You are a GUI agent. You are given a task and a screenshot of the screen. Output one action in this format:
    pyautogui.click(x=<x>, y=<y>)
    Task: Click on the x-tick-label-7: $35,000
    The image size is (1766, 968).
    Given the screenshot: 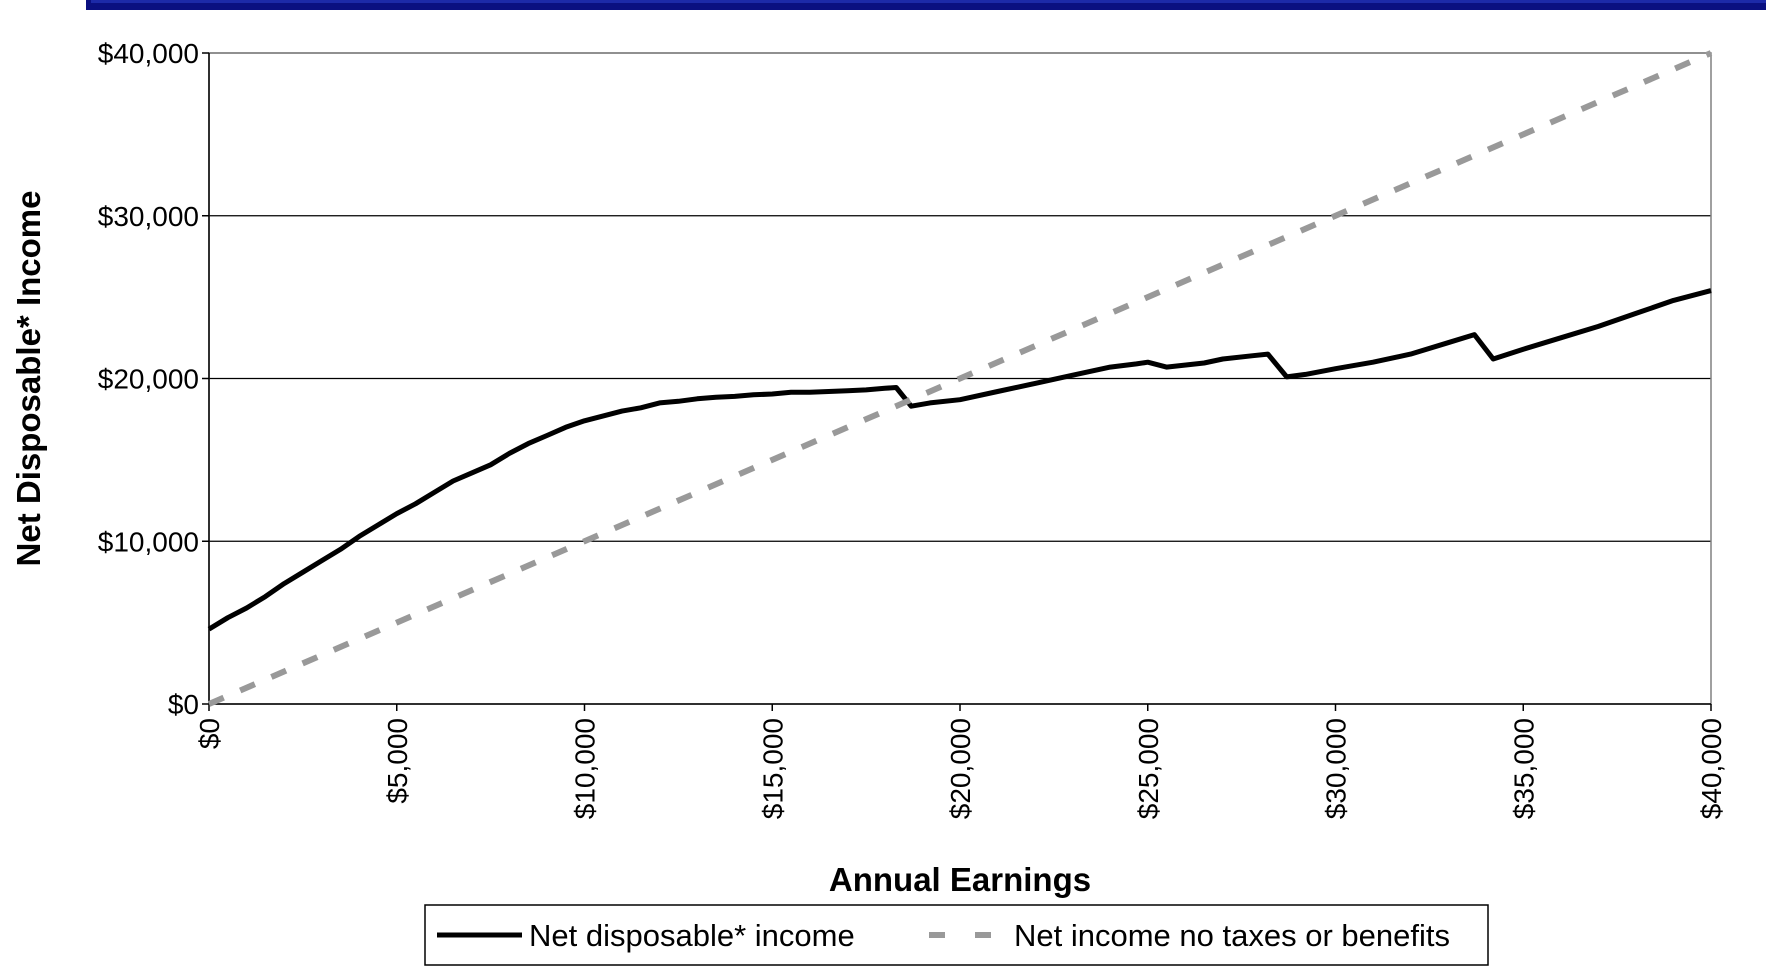 What is the action you would take?
    pyautogui.click(x=1523, y=768)
    